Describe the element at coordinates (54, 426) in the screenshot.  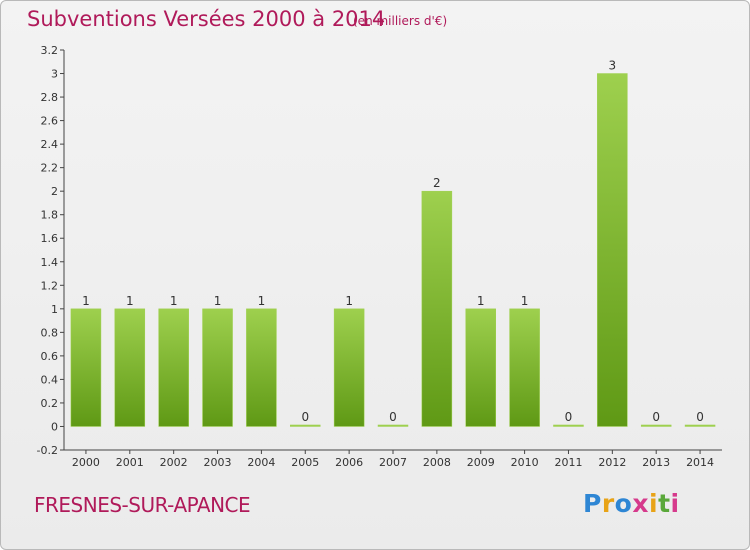
I see `y-tick-label: 0` at that location.